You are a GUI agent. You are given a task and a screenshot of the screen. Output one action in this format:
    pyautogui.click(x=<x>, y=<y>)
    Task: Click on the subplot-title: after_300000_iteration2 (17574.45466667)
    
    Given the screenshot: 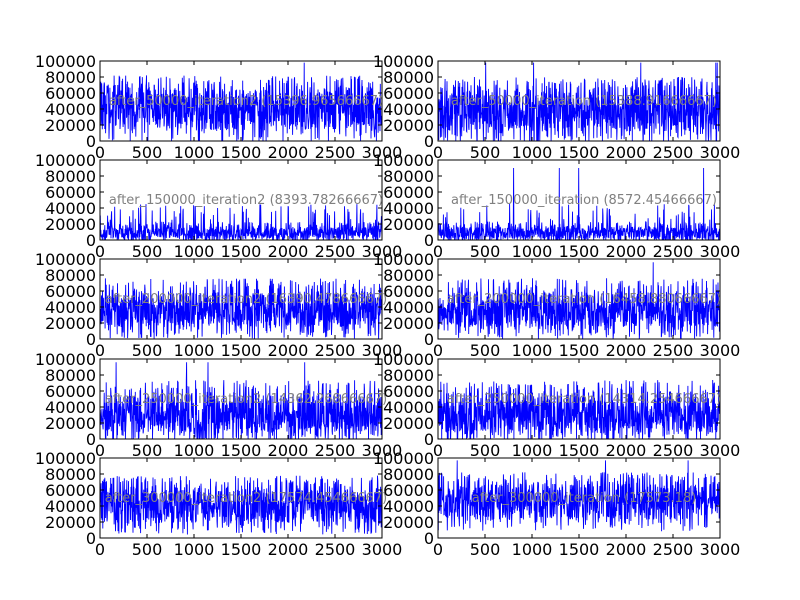 What is the action you would take?
    pyautogui.click(x=246, y=498)
    